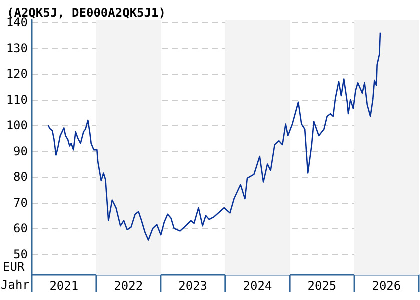  Describe the element at coordinates (21, 254) in the screenshot. I see `y-tick-label: 50` at that location.